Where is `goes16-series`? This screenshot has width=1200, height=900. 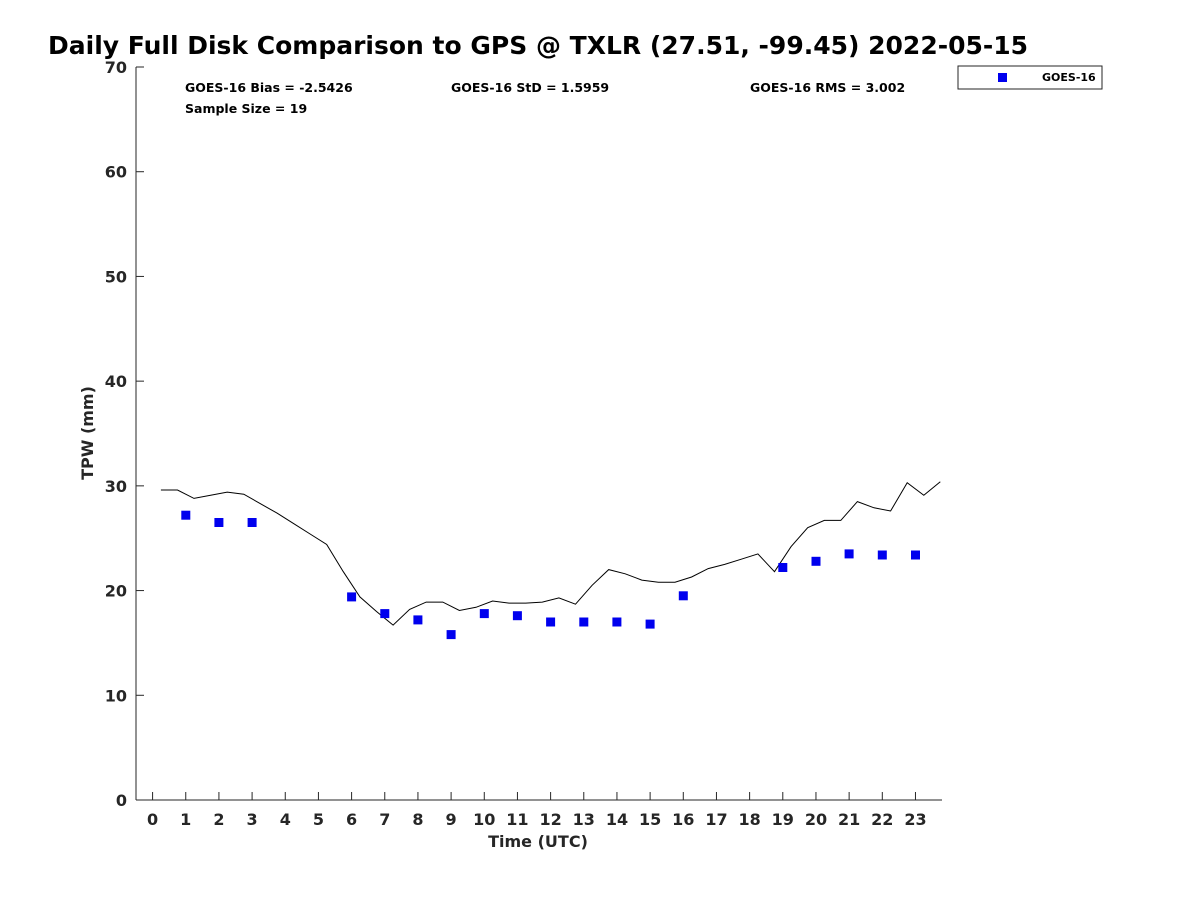 goes16-series is located at coordinates (550, 575).